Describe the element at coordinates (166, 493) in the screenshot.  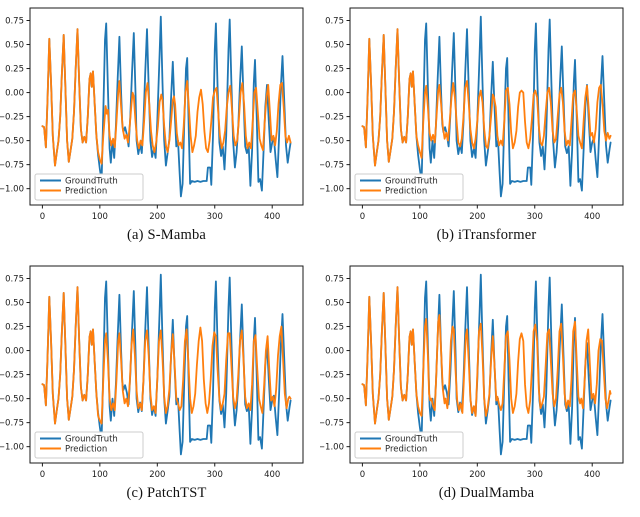
I see `subplot-c-caption: (c) PatchTST` at that location.